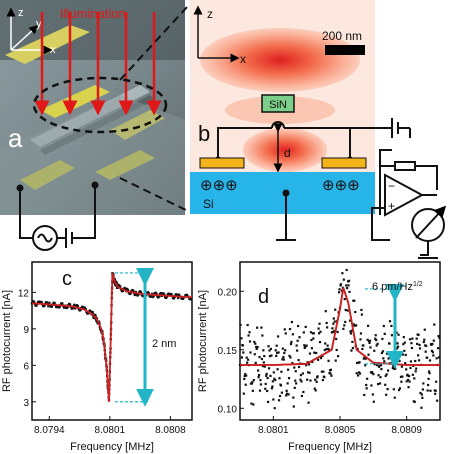 The width and height of the screenshot is (450, 454). What do you see at coordinates (92, 155) in the screenshot?
I see `substrate-plateau` at bounding box center [92, 155].